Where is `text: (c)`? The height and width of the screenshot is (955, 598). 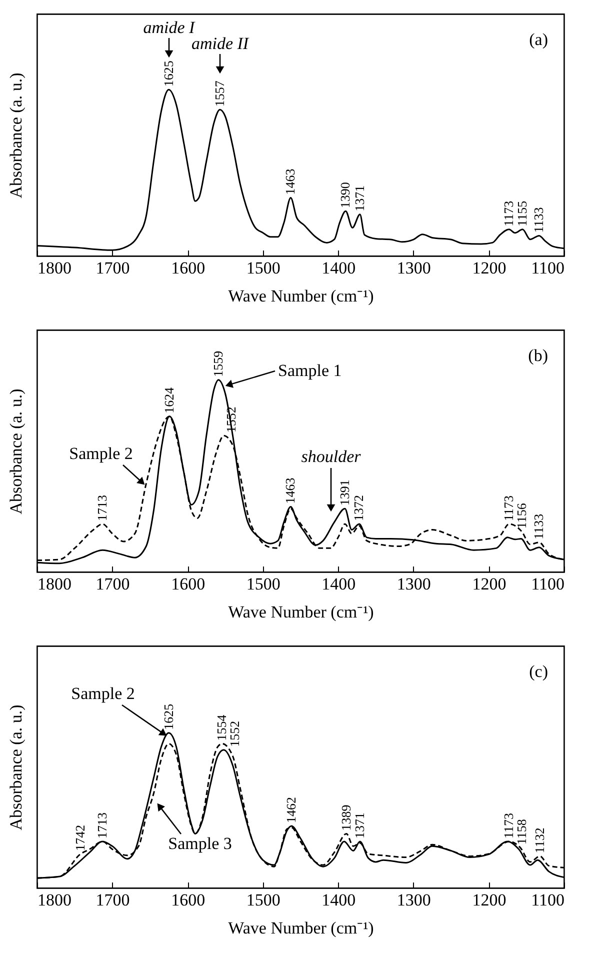
text: (c) is located at coordinates (538, 671).